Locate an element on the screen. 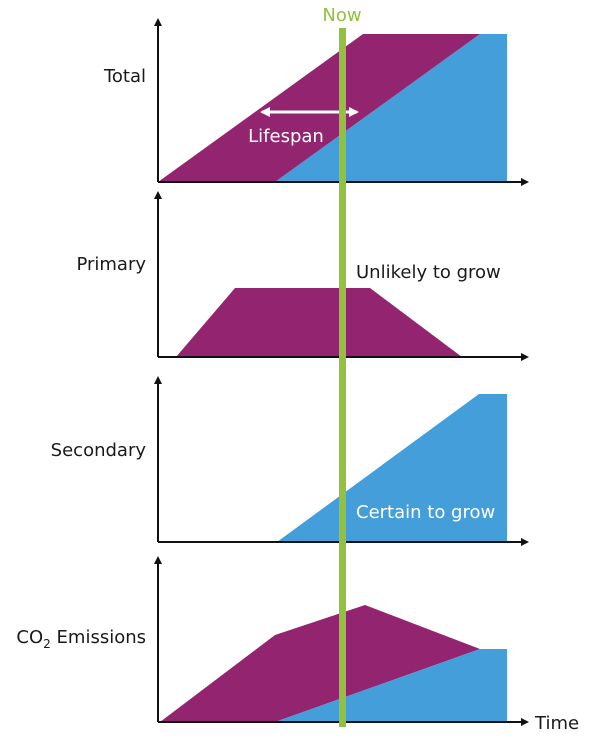  primary-area is located at coordinates (319, 322).